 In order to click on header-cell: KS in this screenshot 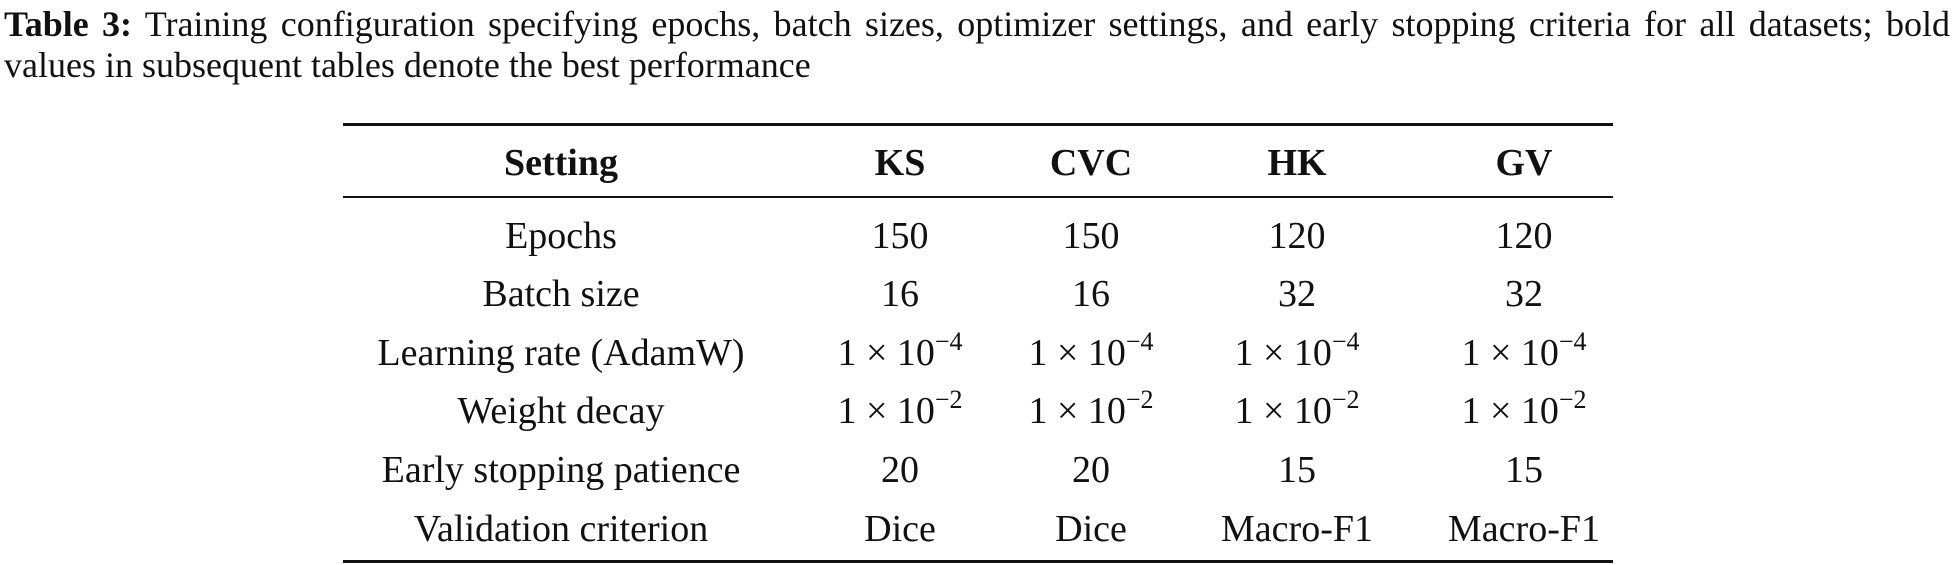, I will do `click(900, 163)`.